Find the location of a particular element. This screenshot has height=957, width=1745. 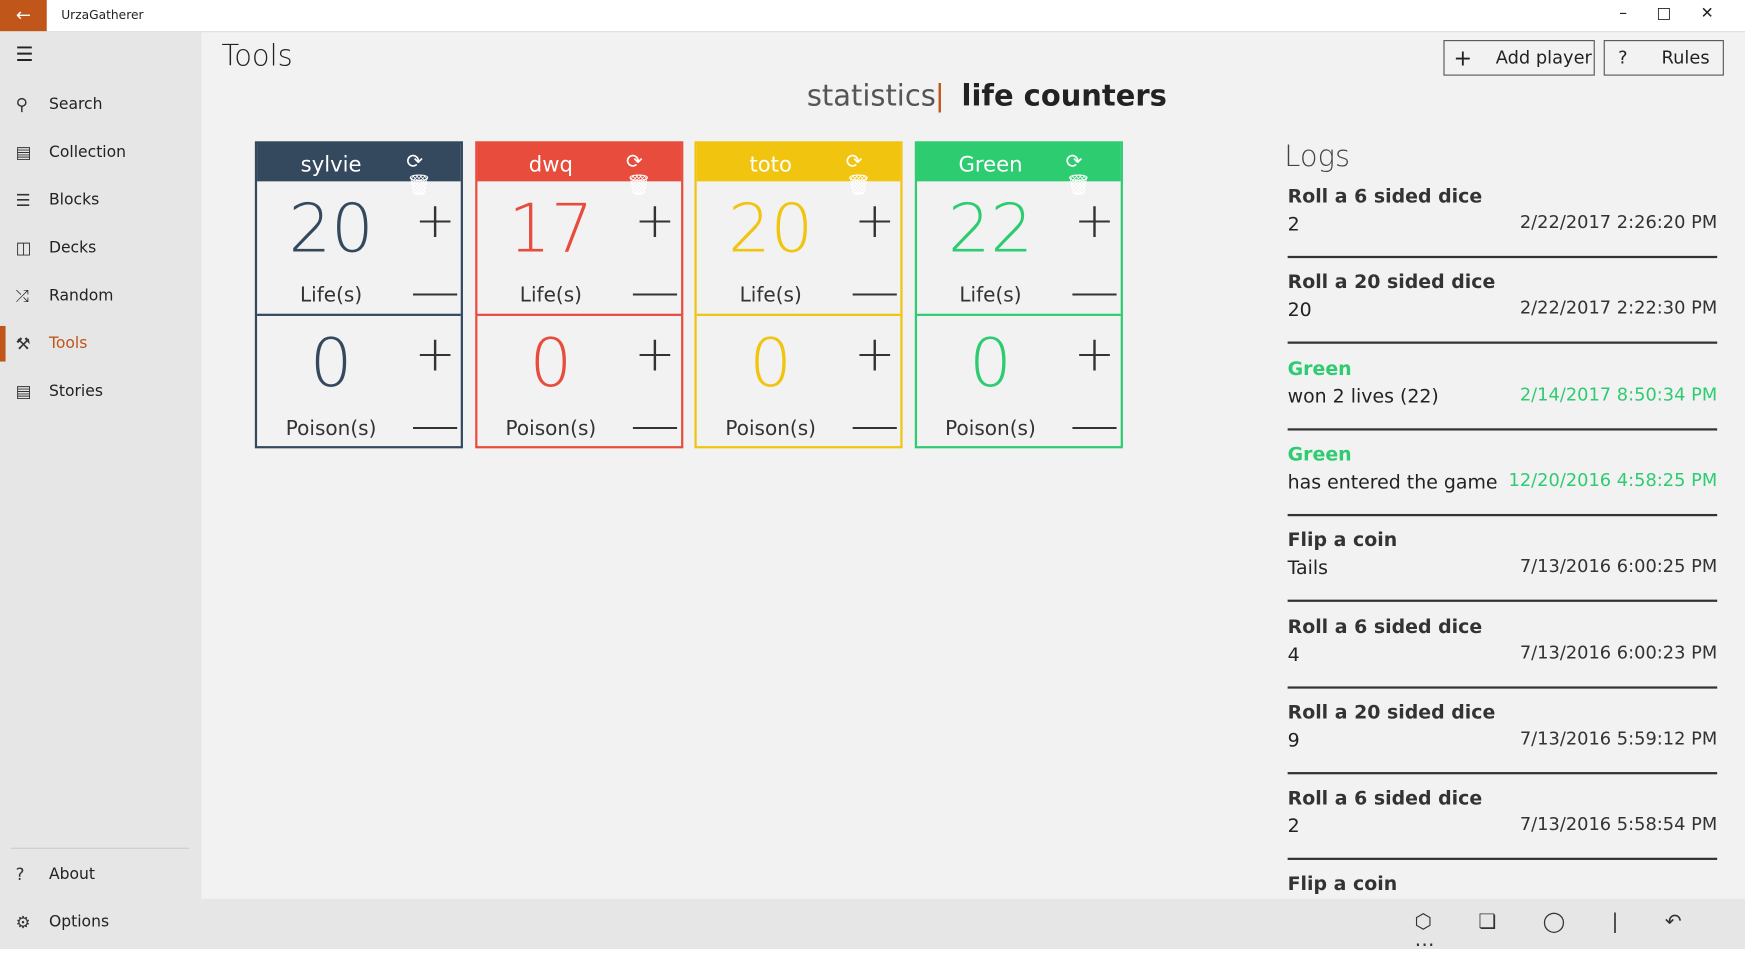

log-detail: Tails is located at coordinates (1308, 568).